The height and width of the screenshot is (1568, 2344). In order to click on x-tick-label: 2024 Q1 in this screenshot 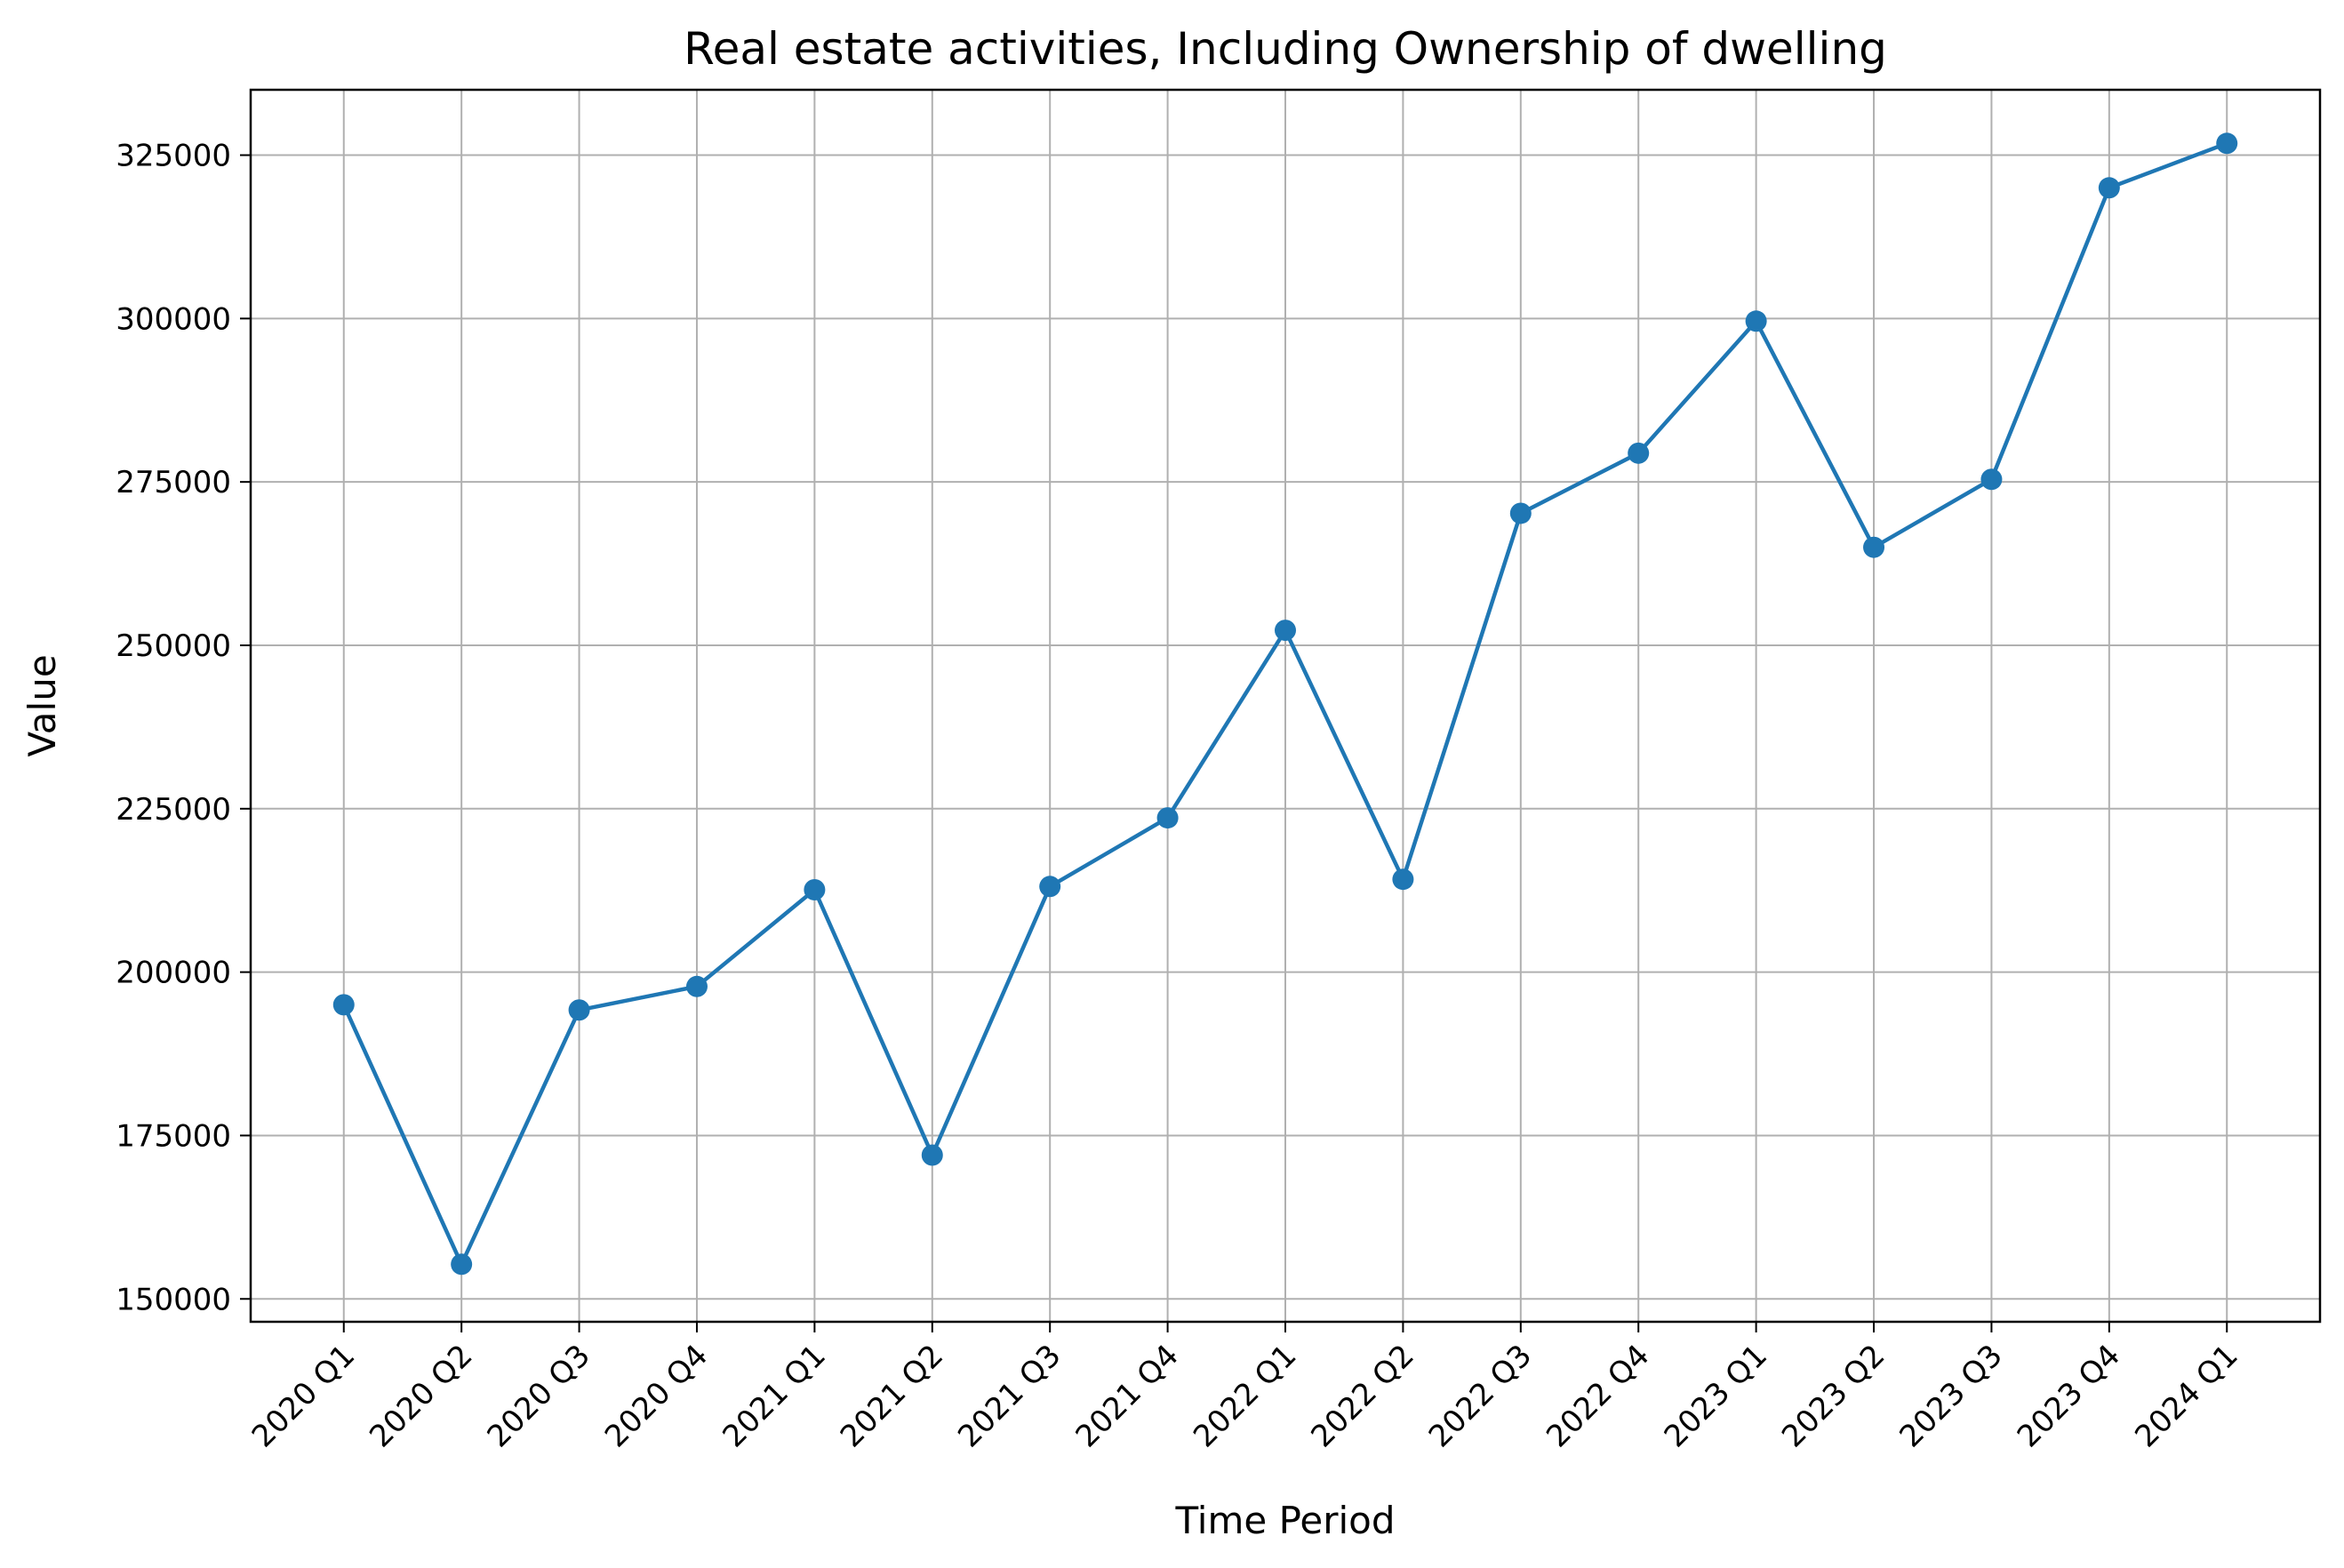, I will do `click(2186, 1396)`.